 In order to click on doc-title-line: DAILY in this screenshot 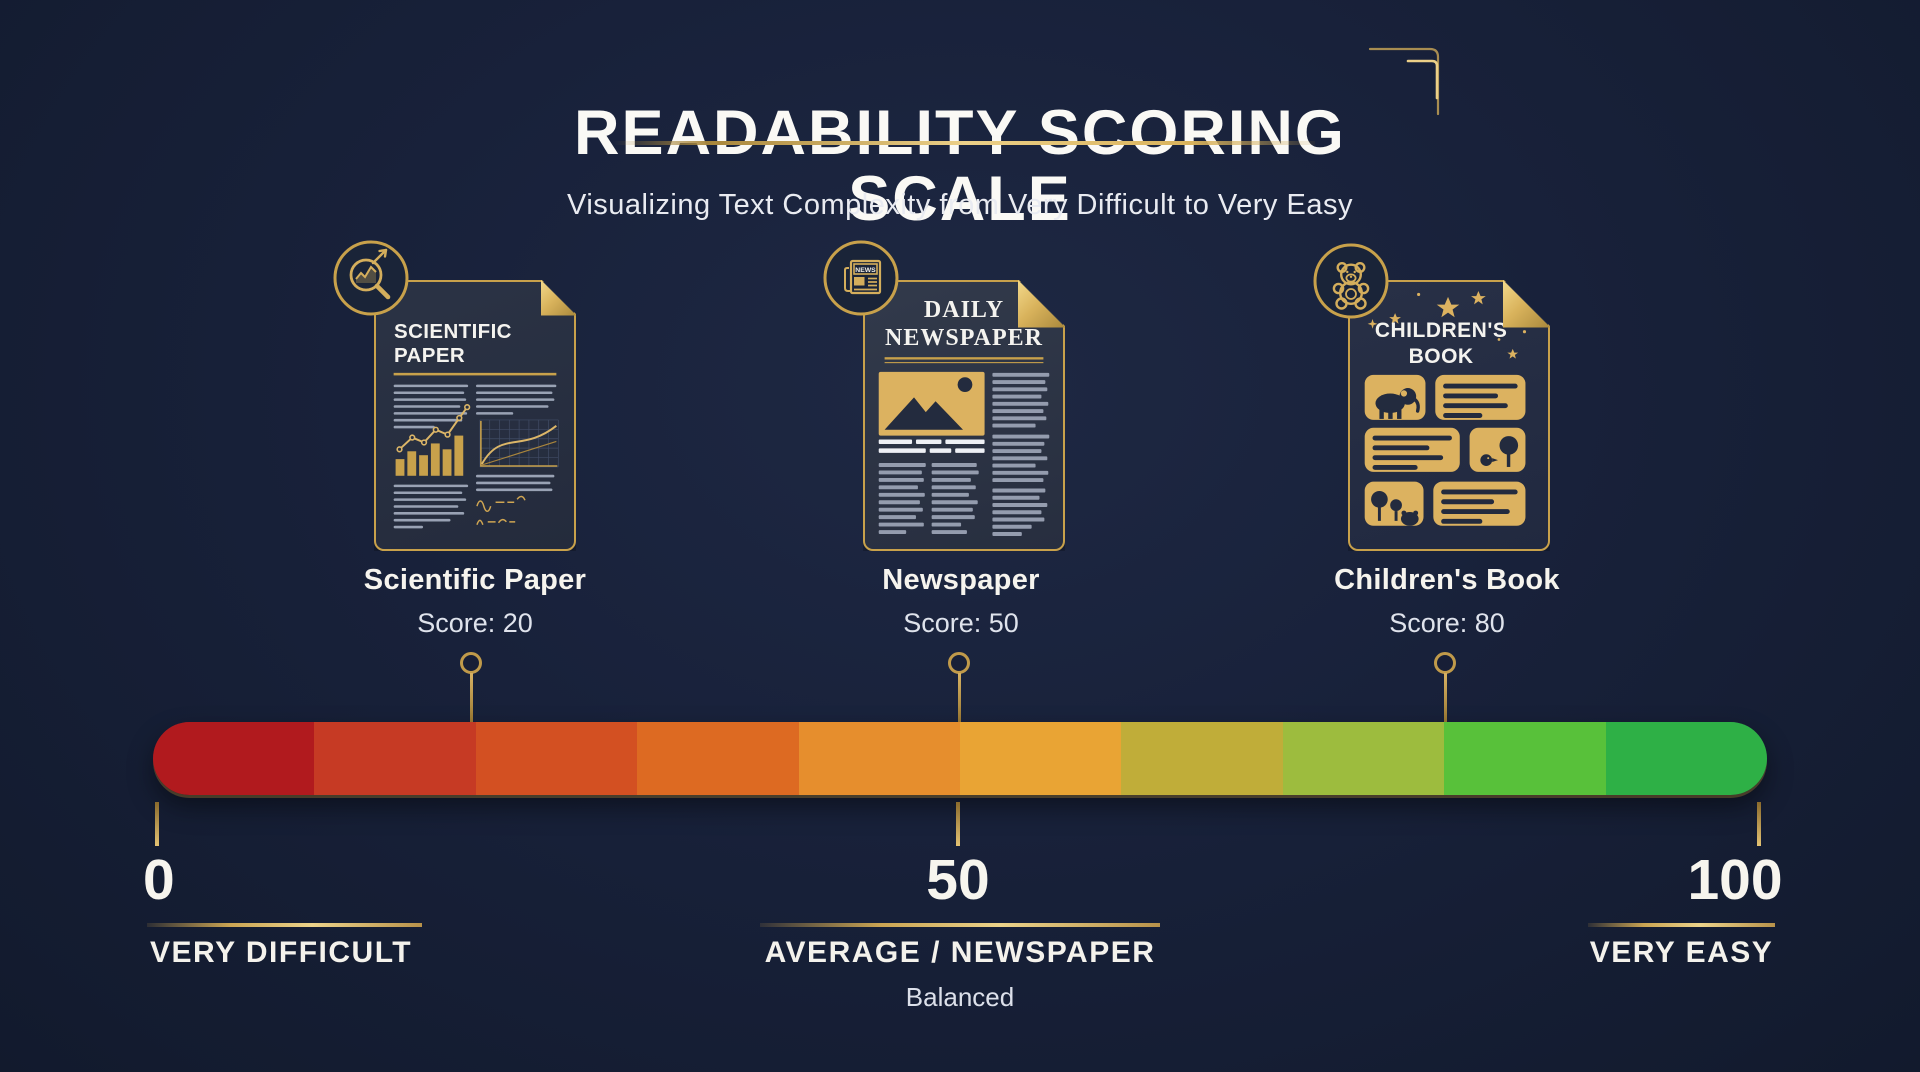, I will do `click(964, 310)`.